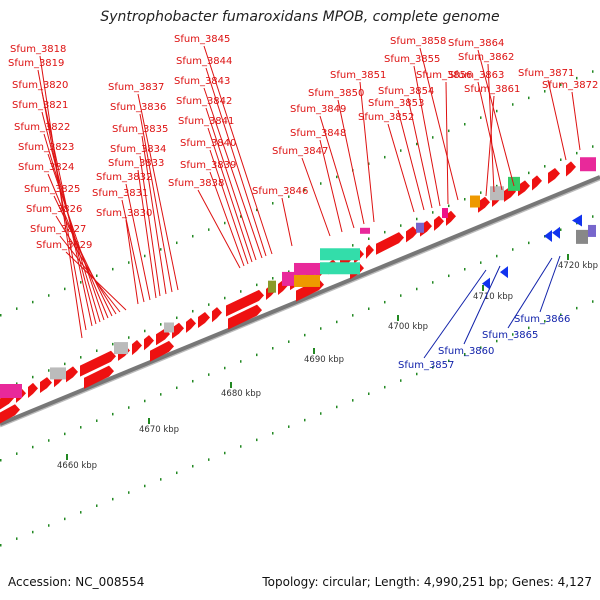 This screenshot has width=600, height=600. I want to click on scale-label: 4720 kbp, so click(578, 266).